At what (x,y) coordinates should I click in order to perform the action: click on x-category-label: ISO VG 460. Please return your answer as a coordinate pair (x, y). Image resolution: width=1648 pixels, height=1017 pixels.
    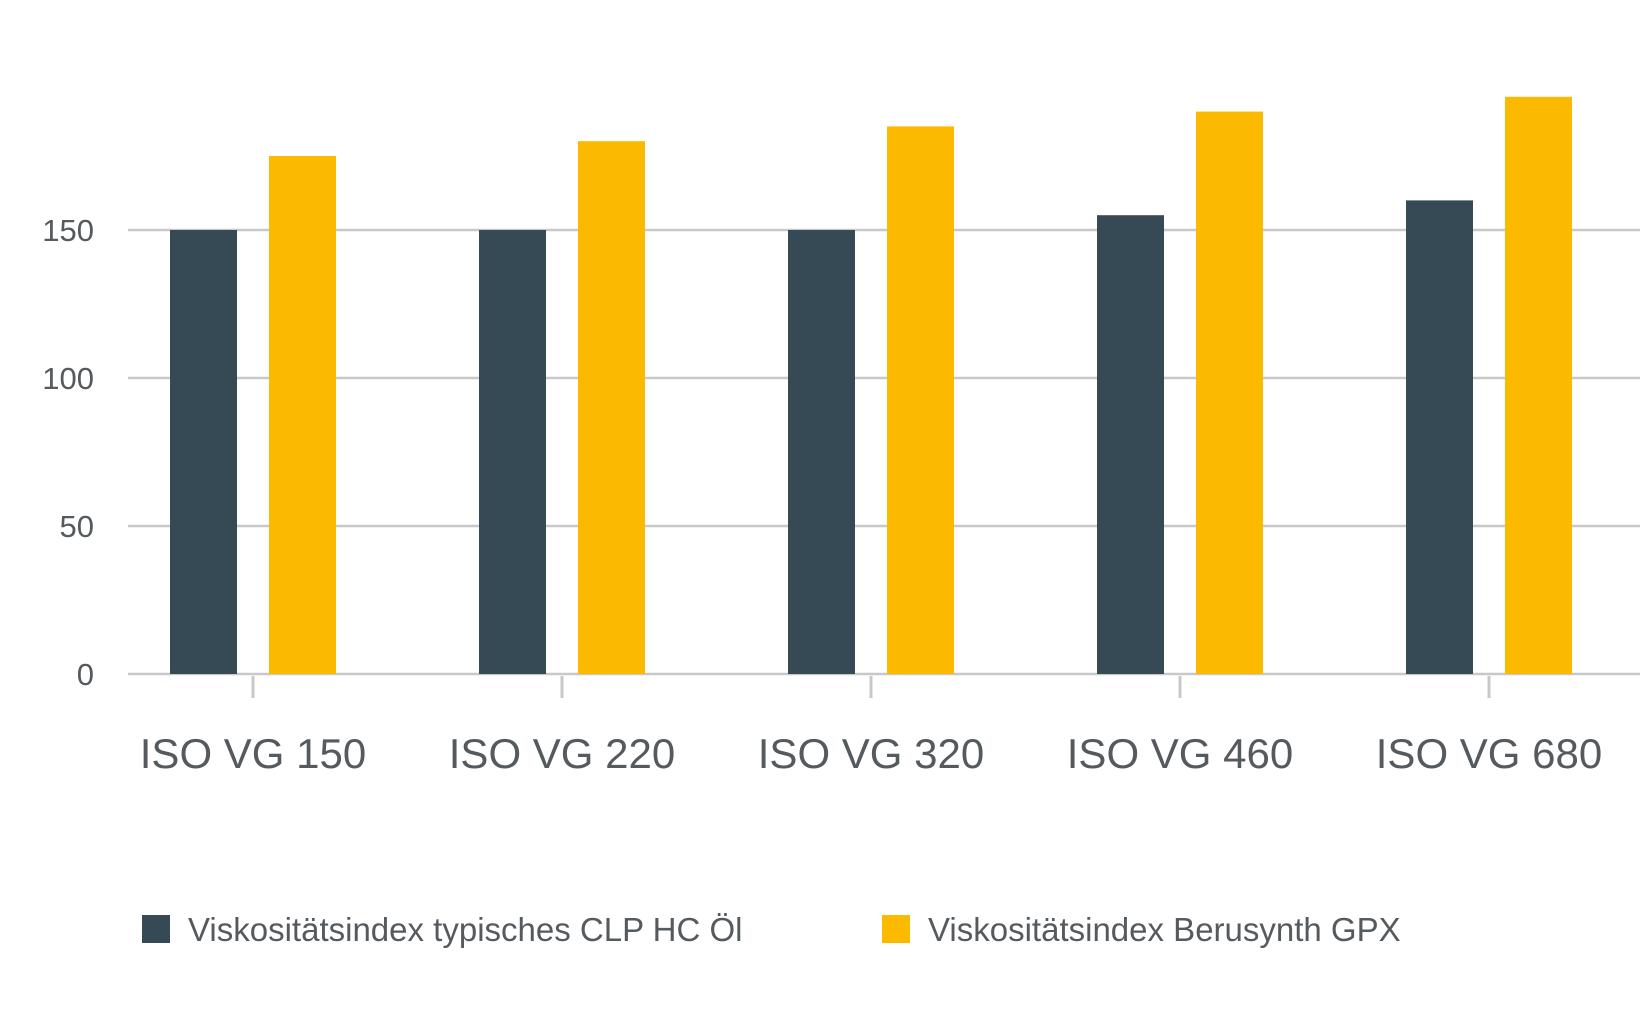
    Looking at the image, I should click on (1180, 753).